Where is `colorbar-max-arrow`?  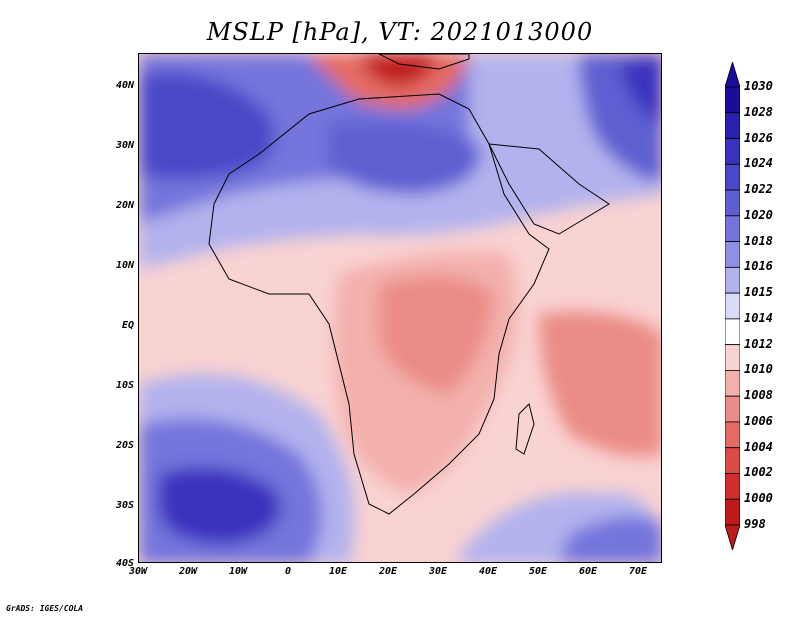
colorbar-max-arrow is located at coordinates (732, 75).